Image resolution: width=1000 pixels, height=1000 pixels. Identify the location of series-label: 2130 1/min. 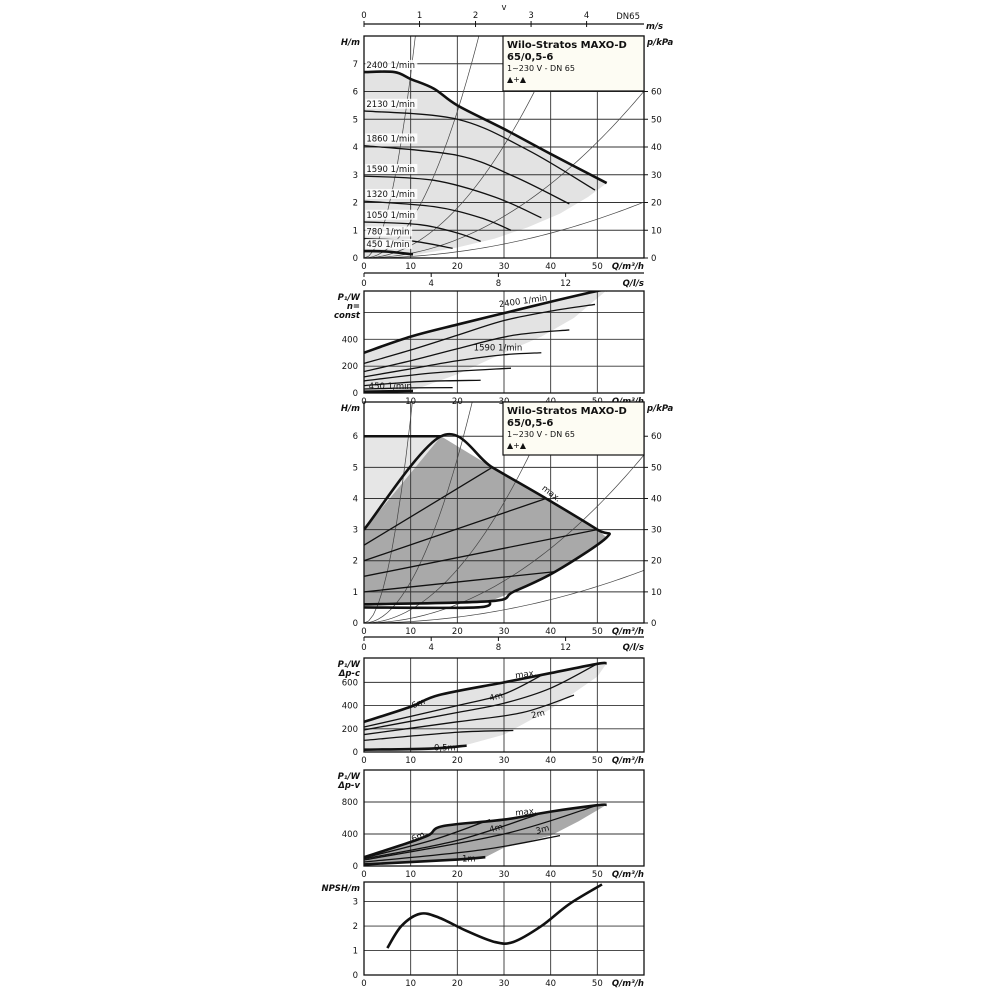
(390, 105).